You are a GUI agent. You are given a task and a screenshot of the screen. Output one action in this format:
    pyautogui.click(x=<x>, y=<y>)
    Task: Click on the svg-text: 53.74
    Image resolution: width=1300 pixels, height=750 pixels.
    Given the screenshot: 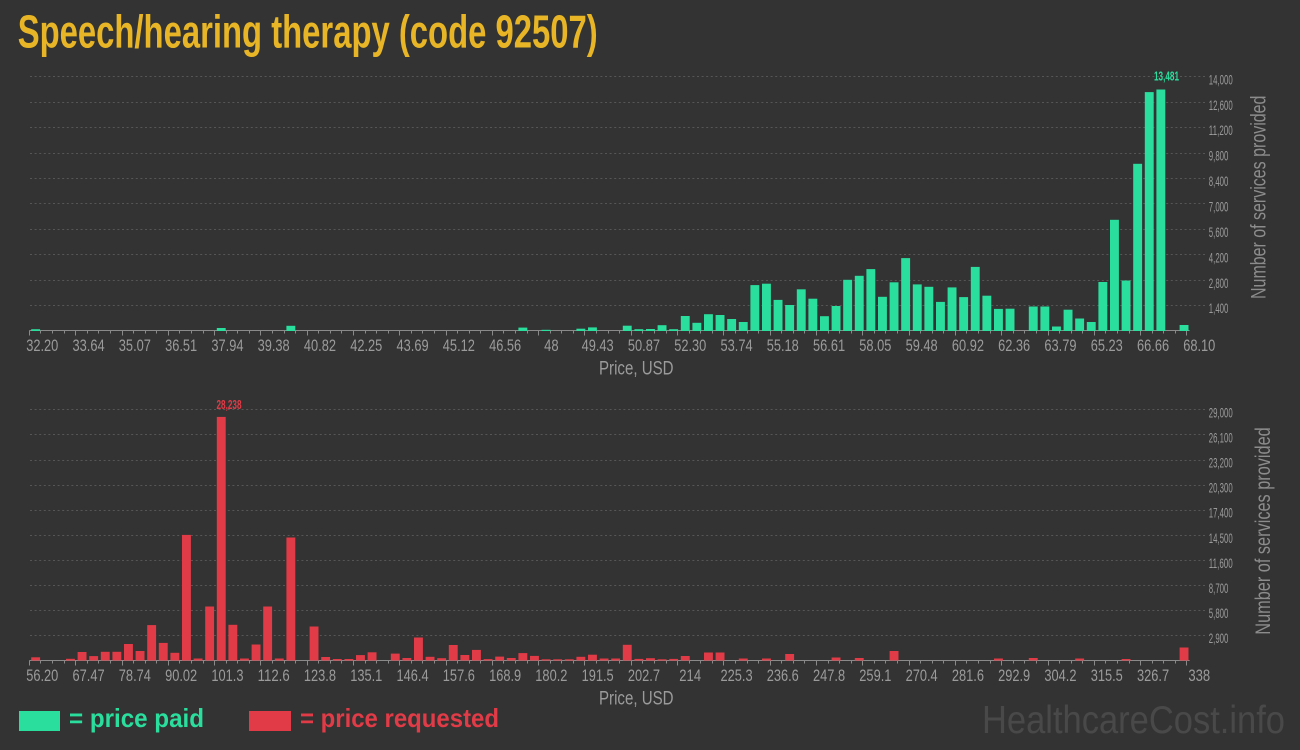 What is the action you would take?
    pyautogui.click(x=737, y=345)
    